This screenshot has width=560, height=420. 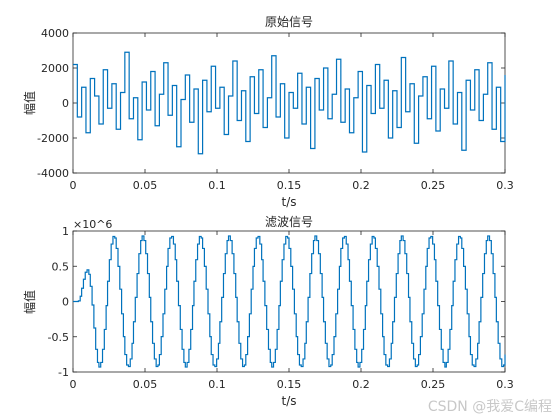 What do you see at coordinates (53, 173) in the screenshot?
I see `y-tick-label: -4000` at bounding box center [53, 173].